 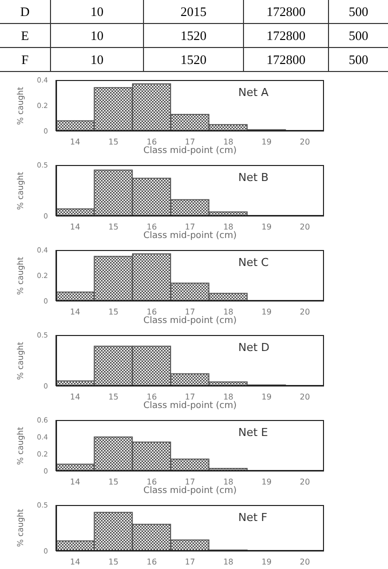 What do you see at coordinates (253, 177) in the screenshot?
I see `text: Net B` at bounding box center [253, 177].